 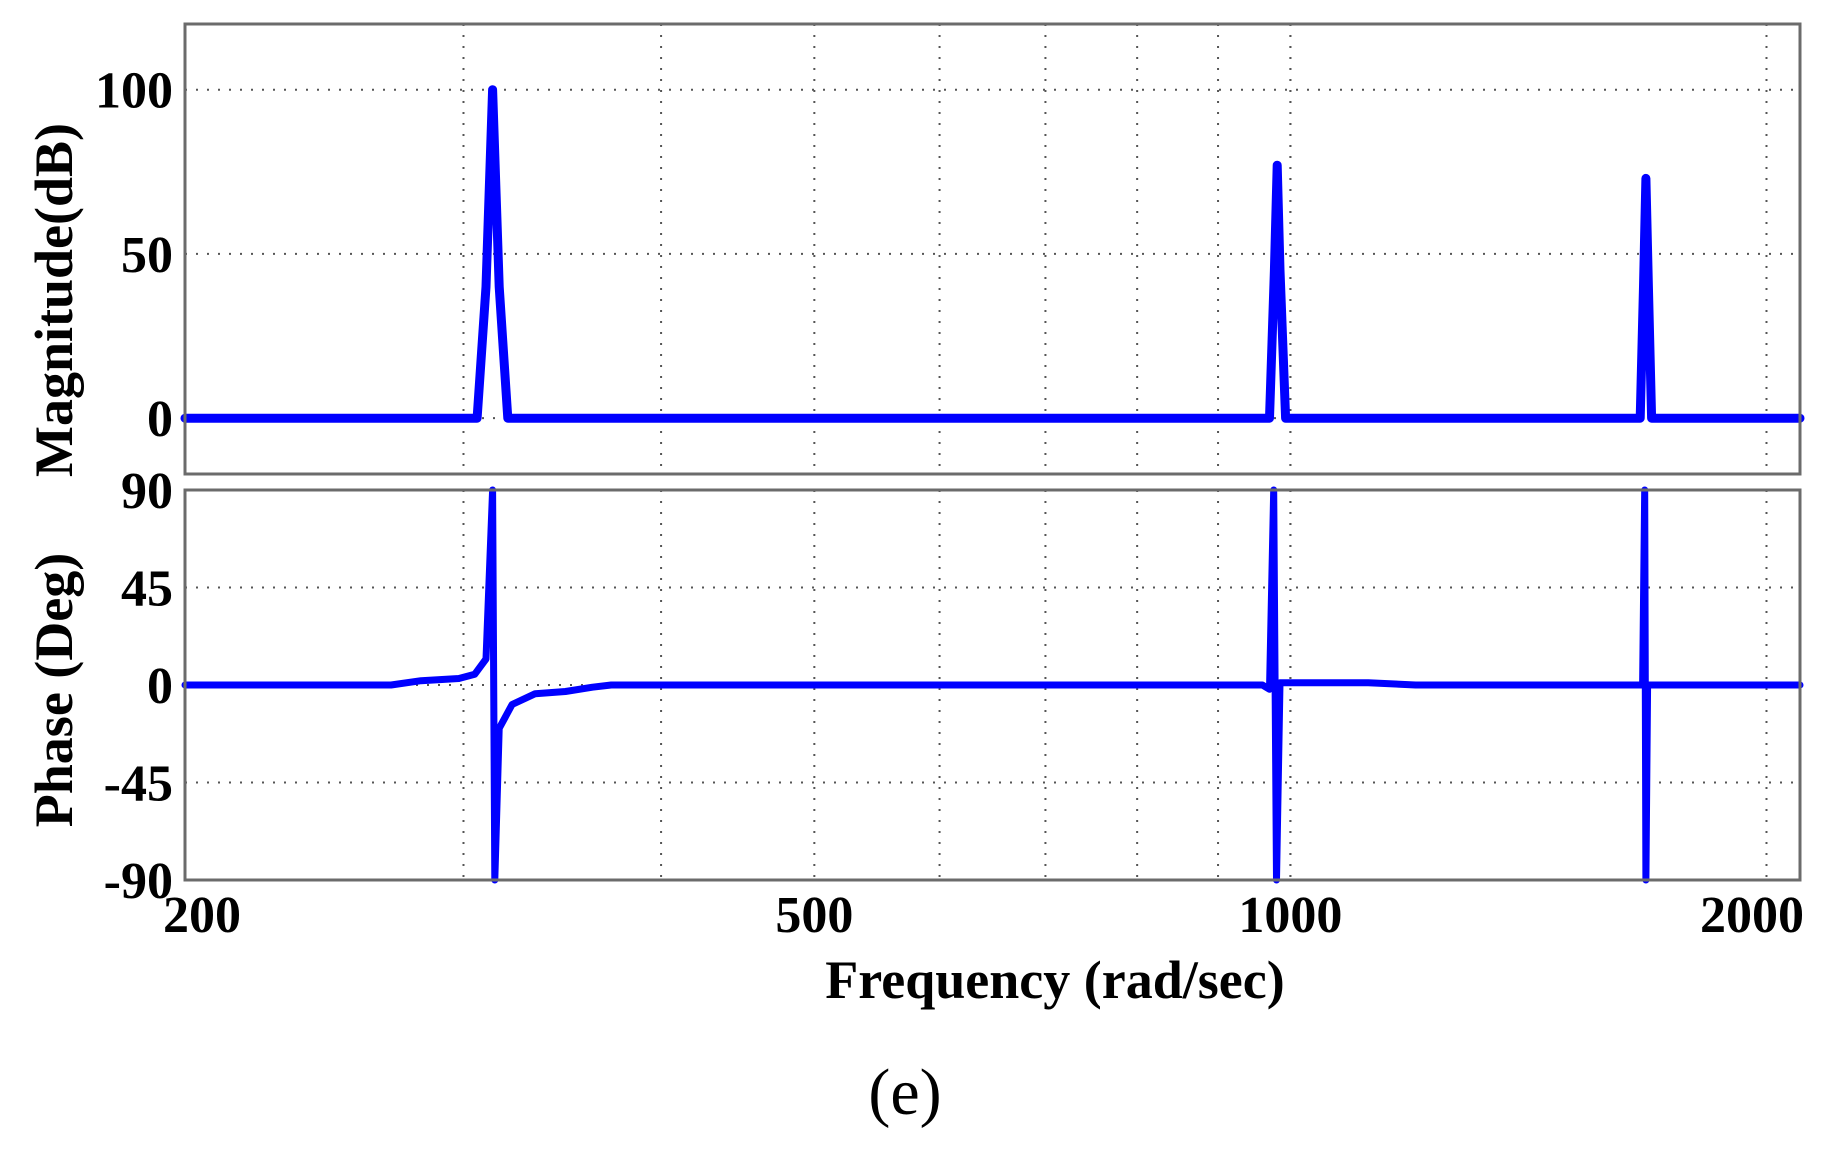 I want to click on figure-caption: (e), so click(x=904, y=1092).